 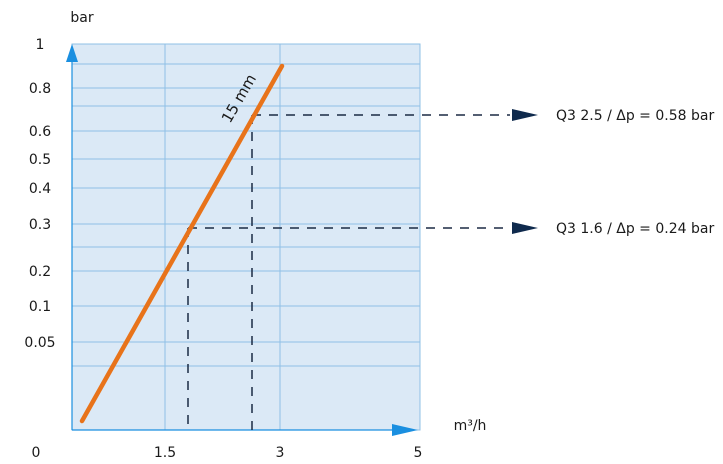 I want to click on x-tick-label: 5, so click(x=418, y=453).